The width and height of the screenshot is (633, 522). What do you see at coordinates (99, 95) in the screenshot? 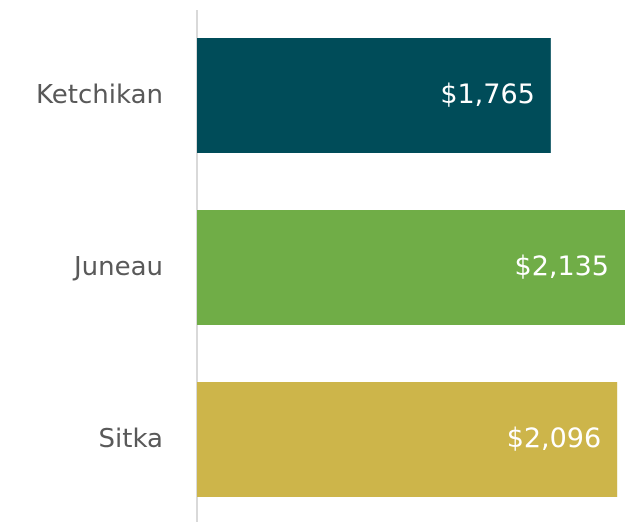
I see `y-tick-label: Ketchikan` at bounding box center [99, 95].